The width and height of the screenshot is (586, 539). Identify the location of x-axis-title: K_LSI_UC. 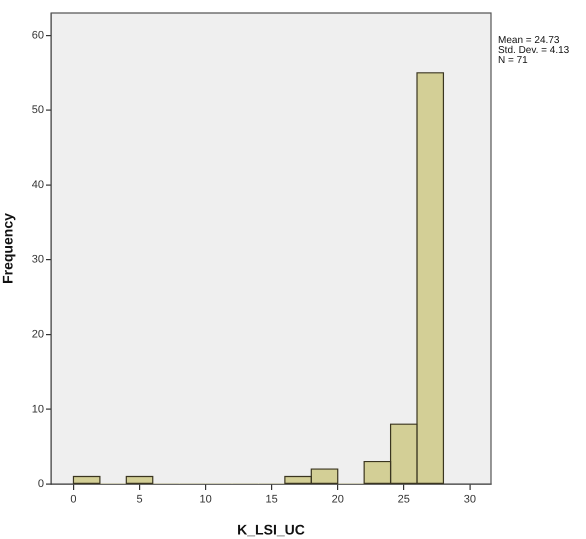
(271, 529).